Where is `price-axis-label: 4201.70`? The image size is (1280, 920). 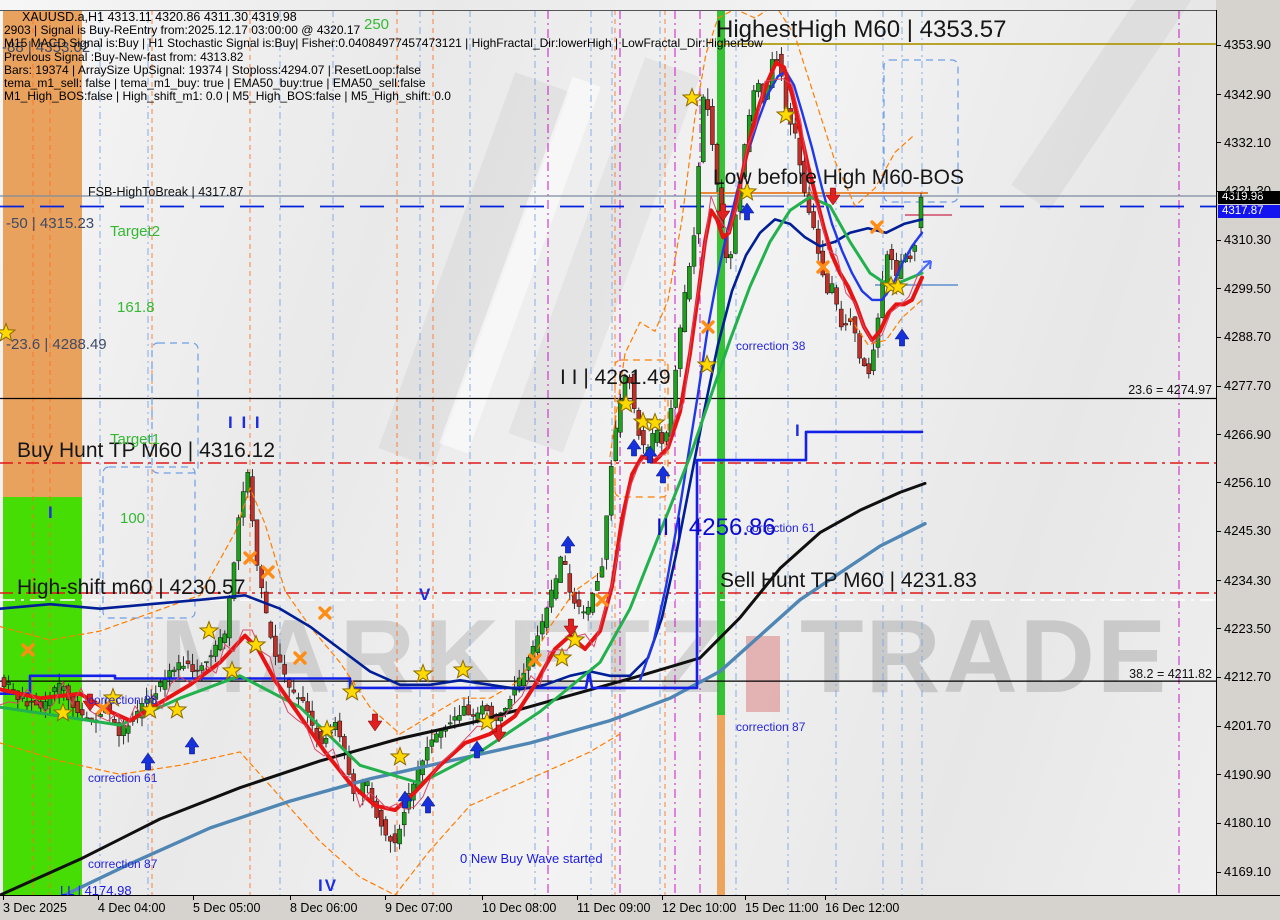
price-axis-label: 4201.70 is located at coordinates (1247, 726).